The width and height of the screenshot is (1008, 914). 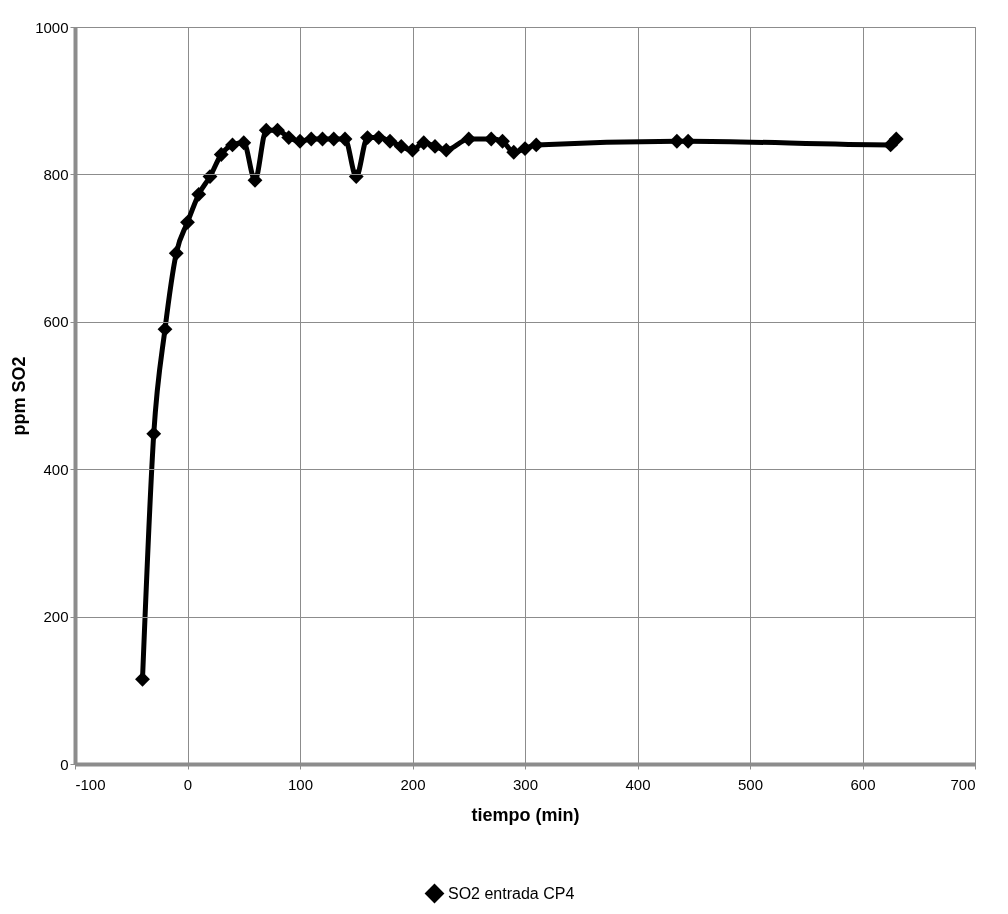 I want to click on x-tick-label: 0, so click(x=188, y=784).